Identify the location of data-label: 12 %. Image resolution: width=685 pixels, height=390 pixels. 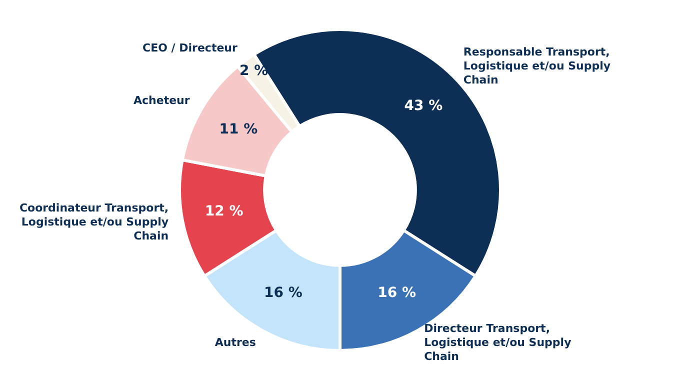
(224, 212).